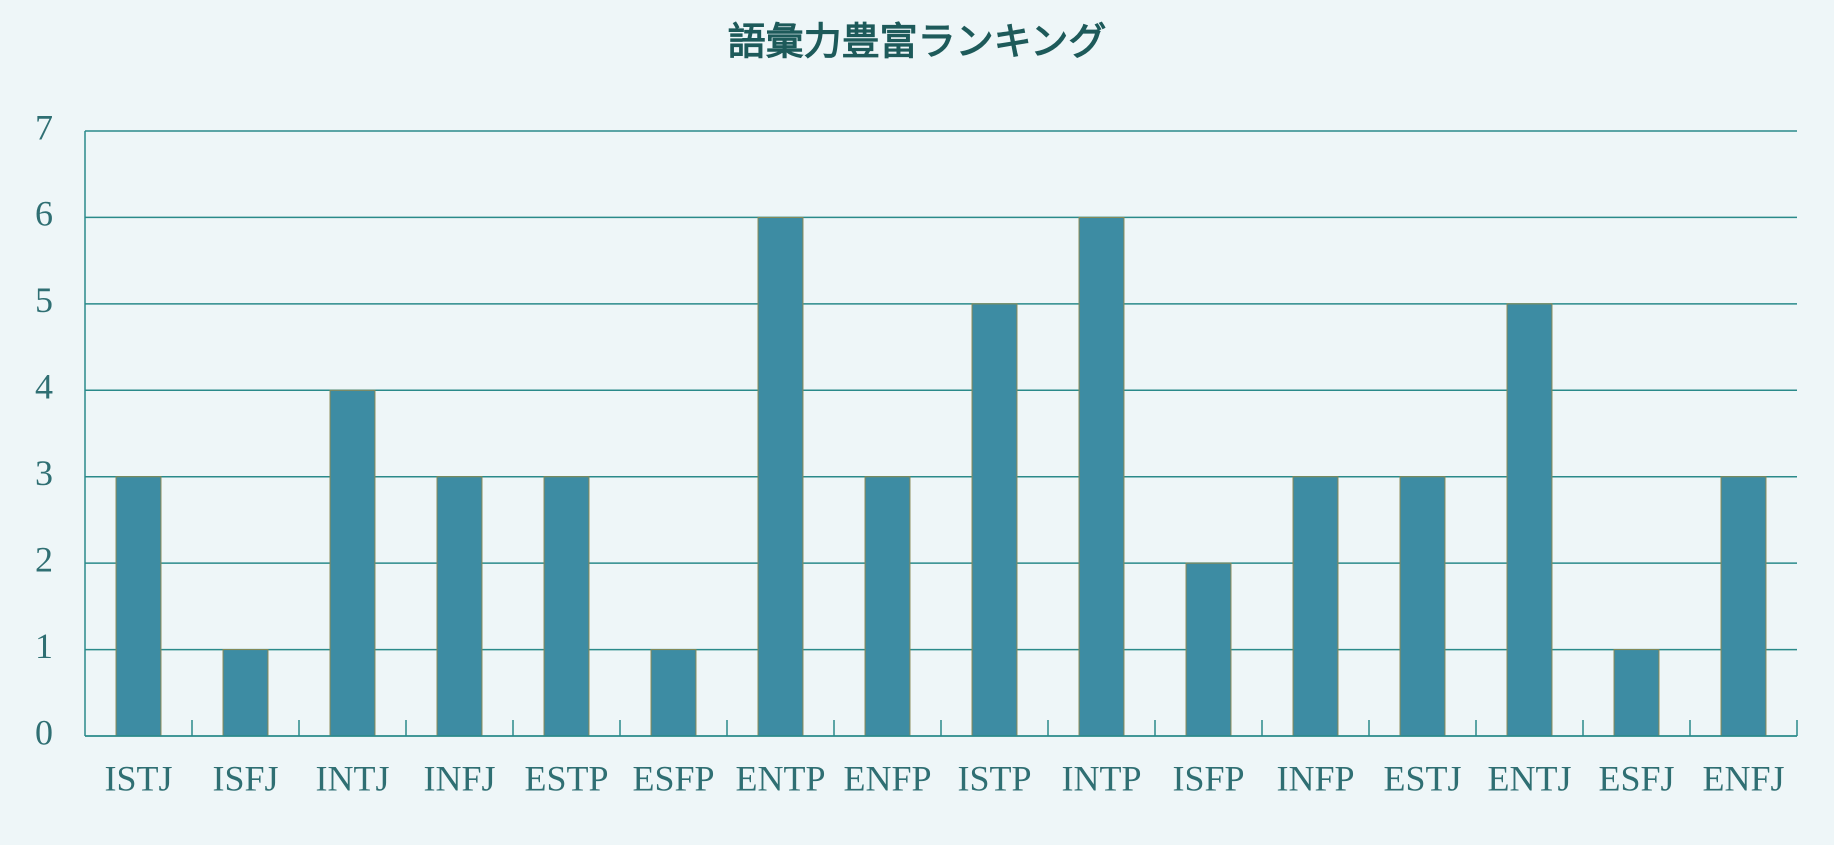 The width and height of the screenshot is (1834, 845). I want to click on x-tick-label: ESFJ, so click(1636, 778).